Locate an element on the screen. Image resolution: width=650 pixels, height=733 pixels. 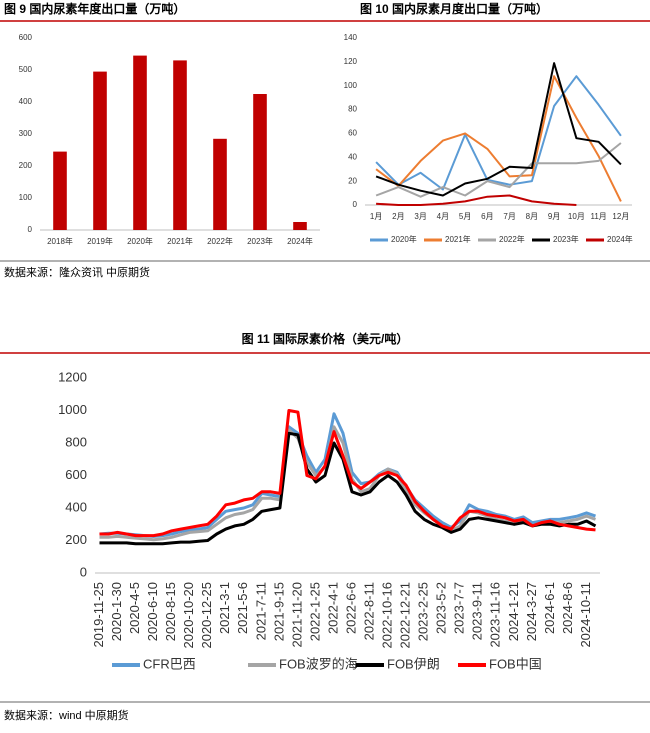
x-tick-label: 2022-1-25 is located at coordinates (314, 611).